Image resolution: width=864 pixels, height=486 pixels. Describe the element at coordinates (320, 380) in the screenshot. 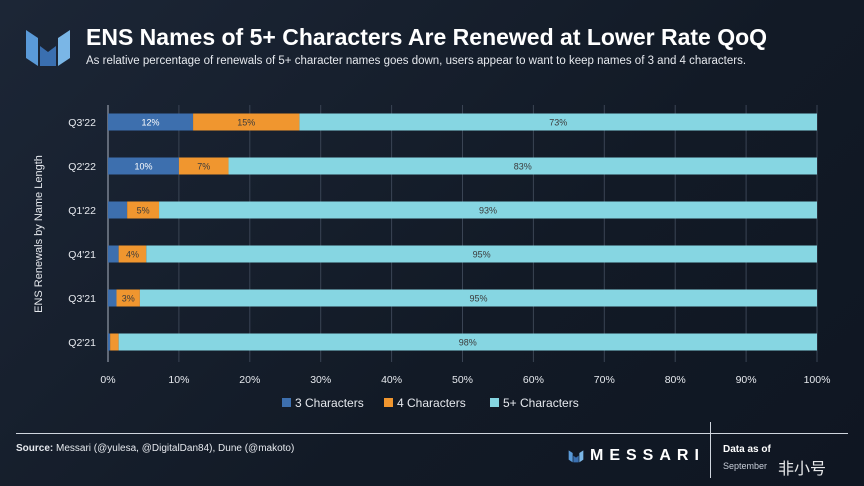

I see `x-tick-label: 30%` at that location.